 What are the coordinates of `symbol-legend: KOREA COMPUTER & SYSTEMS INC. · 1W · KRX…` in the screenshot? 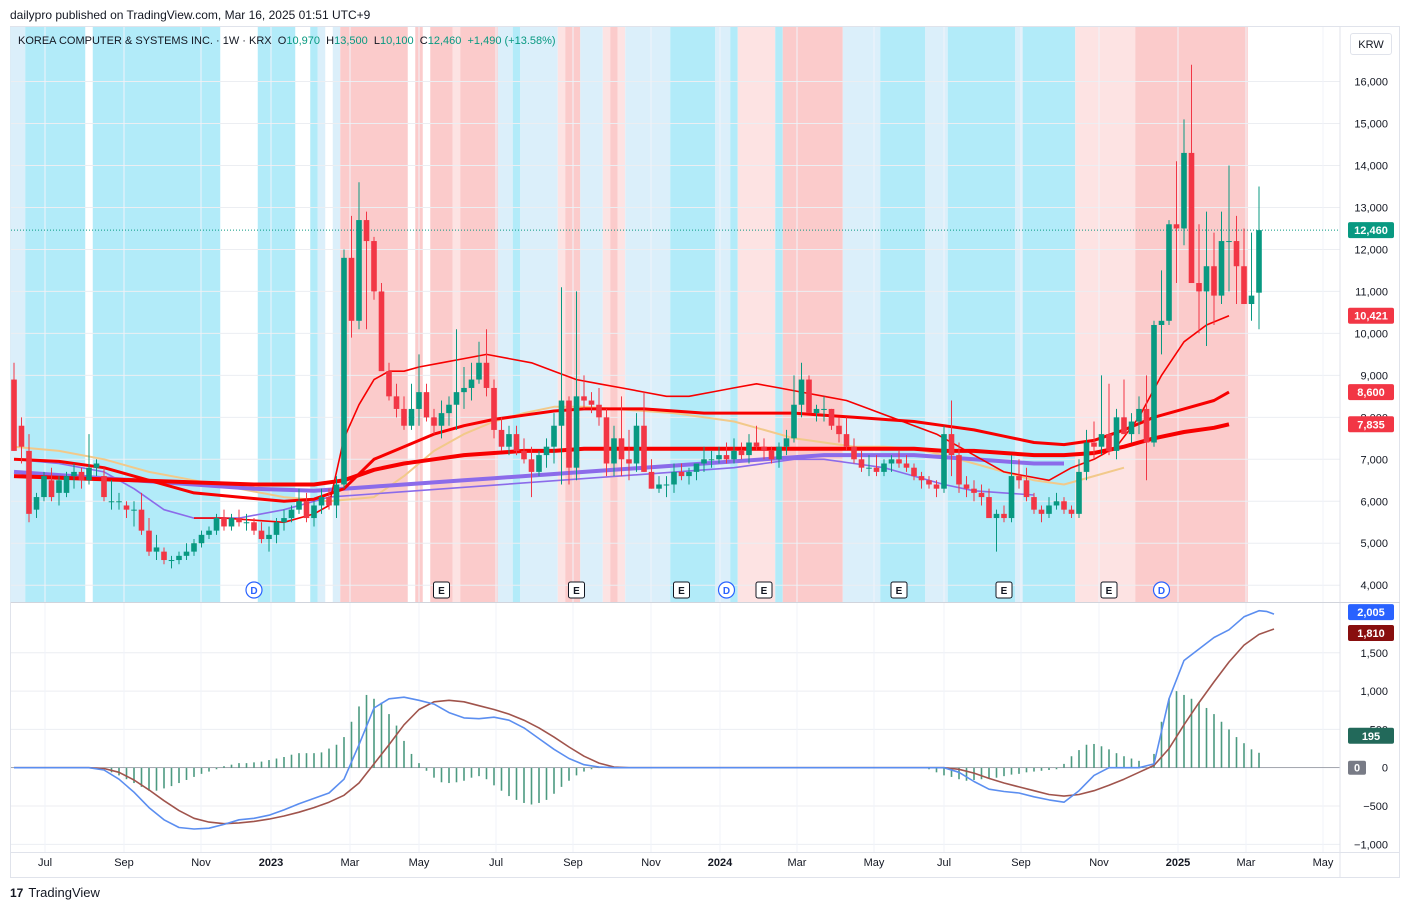 It's located at (287, 41).